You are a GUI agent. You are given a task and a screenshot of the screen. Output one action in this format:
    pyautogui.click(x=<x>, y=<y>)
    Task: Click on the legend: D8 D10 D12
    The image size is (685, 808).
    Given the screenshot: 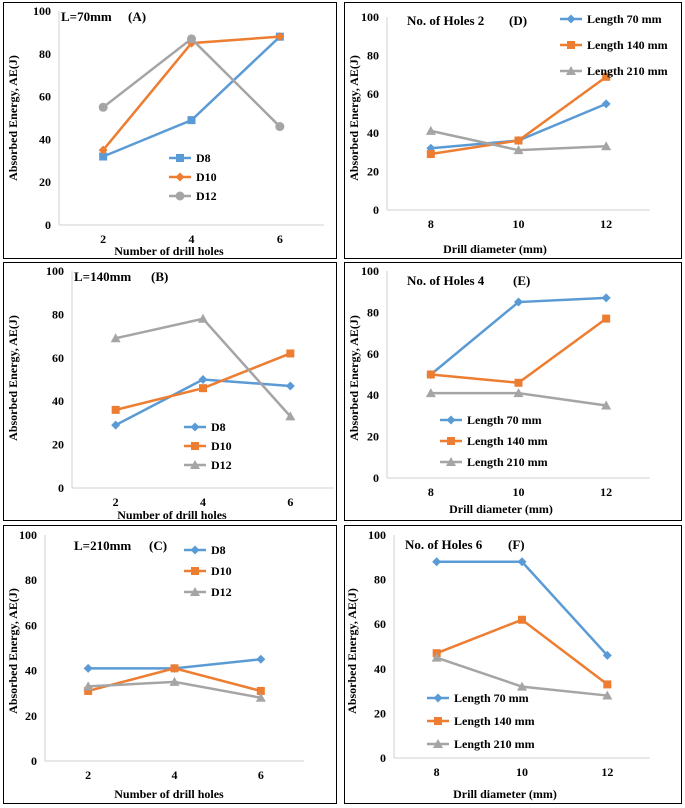 What is the action you would take?
    pyautogui.click(x=193, y=177)
    